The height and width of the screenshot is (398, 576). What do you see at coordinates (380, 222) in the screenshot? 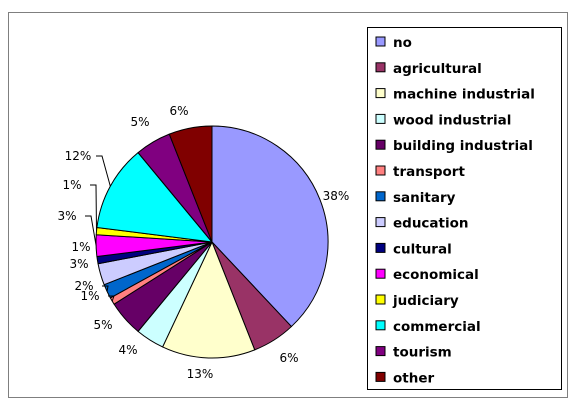
I see `legend-swatch-education` at bounding box center [380, 222].